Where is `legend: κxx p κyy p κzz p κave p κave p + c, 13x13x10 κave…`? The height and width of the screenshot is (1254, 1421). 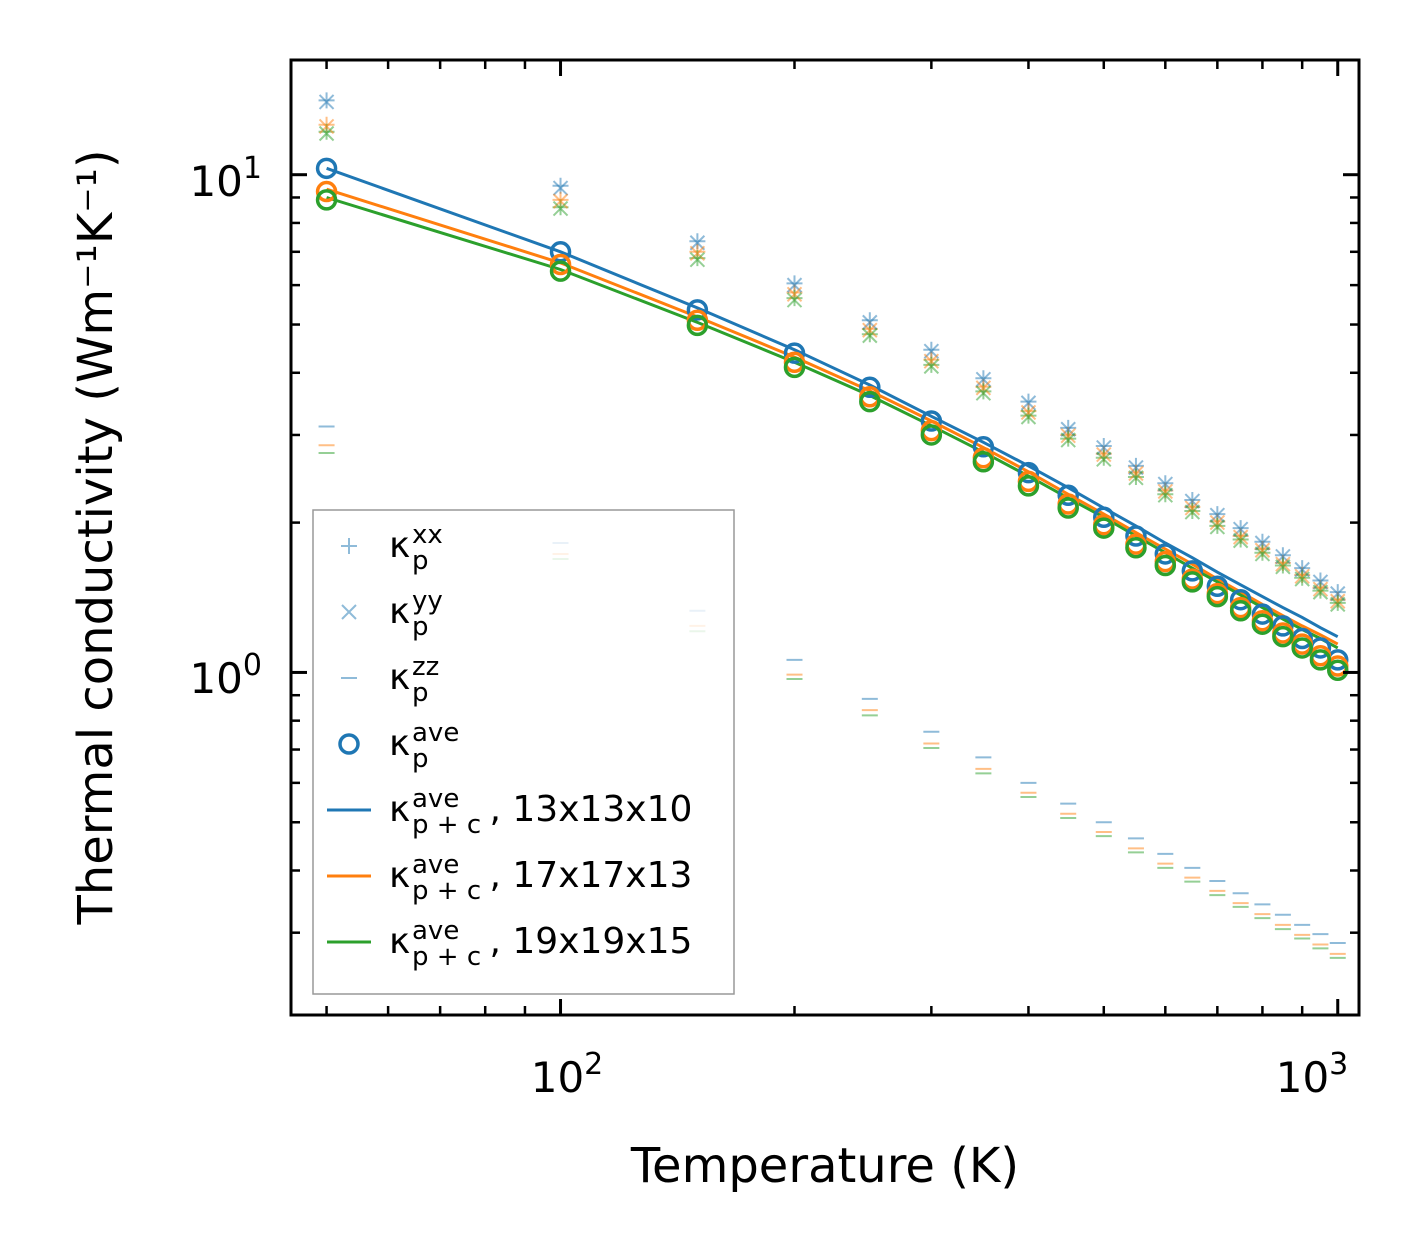
legend: κxx p κyy p κzz p κave p κave p + c, 13x13x10 κave… is located at coordinates (523, 752).